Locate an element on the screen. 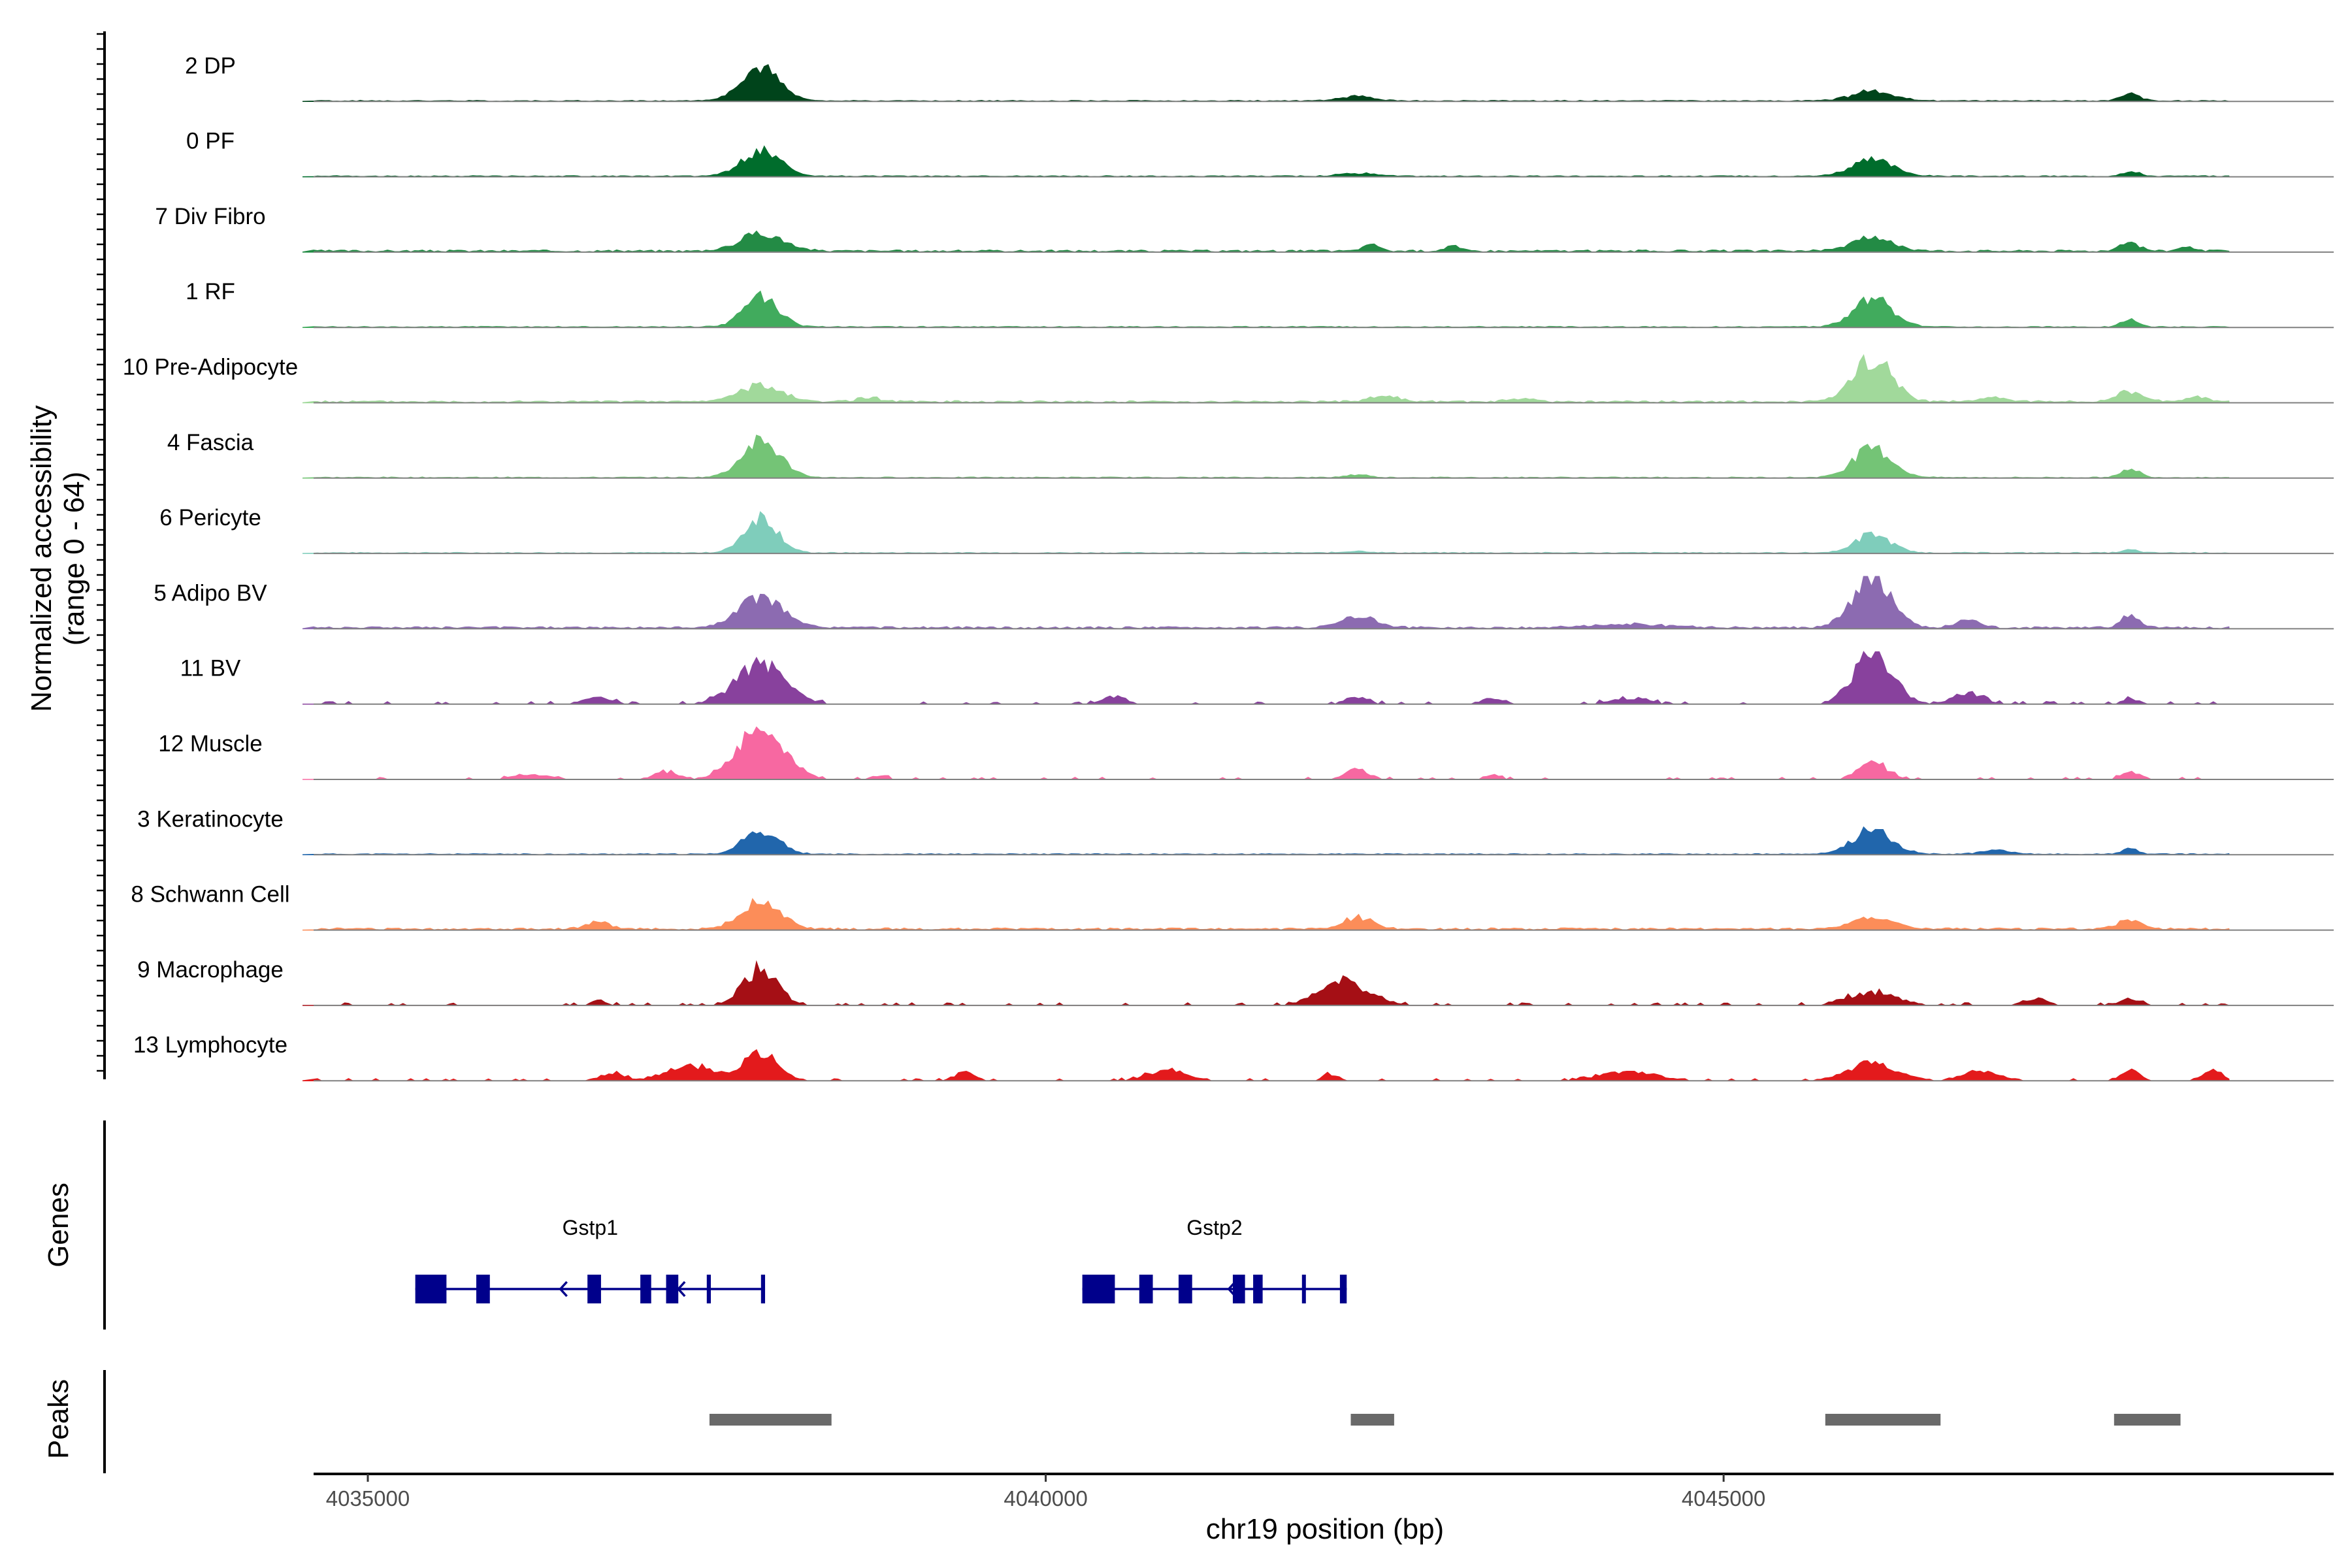 This screenshot has width=2352, height=1568. genes-panel: Gstp1 Gstp2 is located at coordinates (725, 1225).